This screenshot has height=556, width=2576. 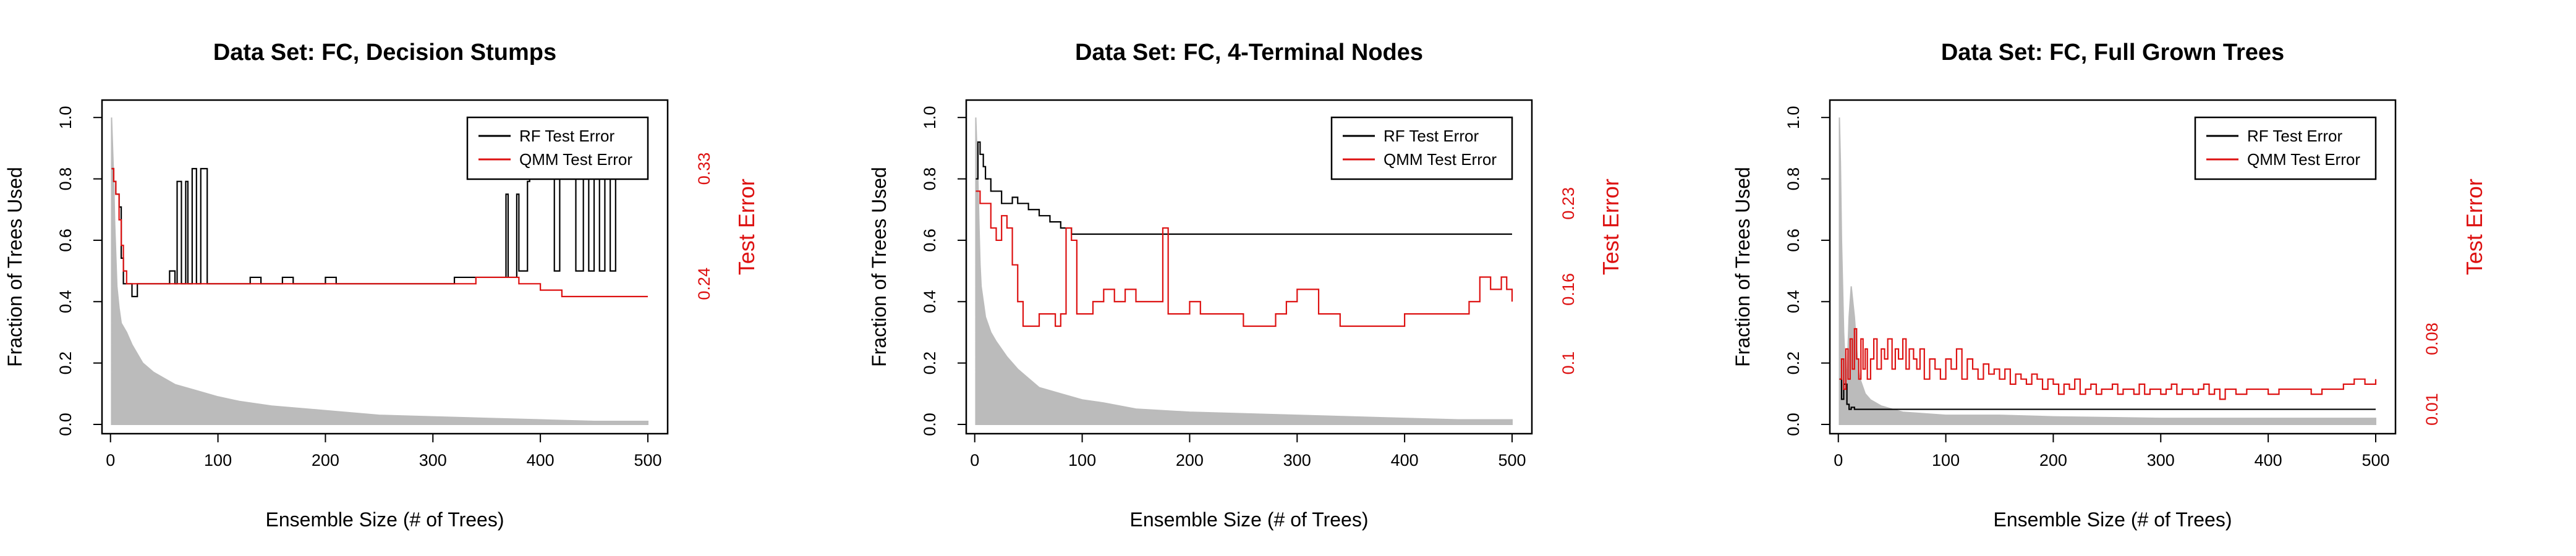 I want to click on right-y-tick-label: 0.1, so click(x=1568, y=363).